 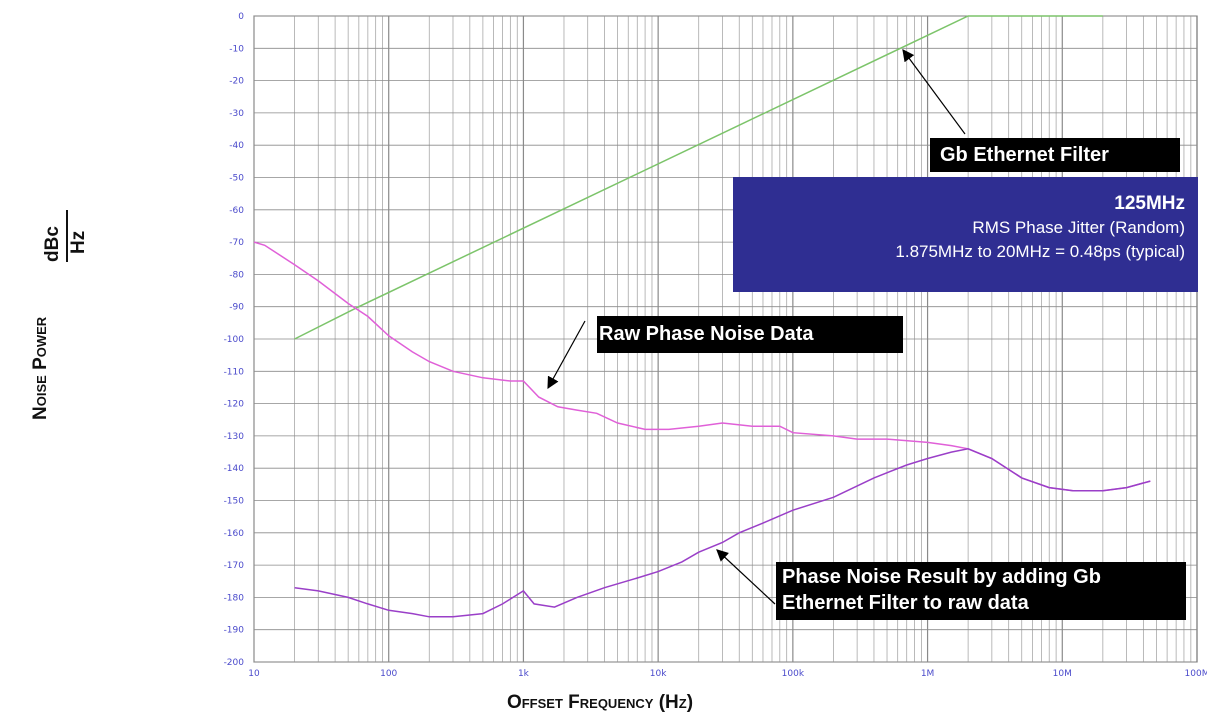 I want to click on annotation-gb-ethernet-filter: Gb Ethernet Filter, so click(x=1055, y=155).